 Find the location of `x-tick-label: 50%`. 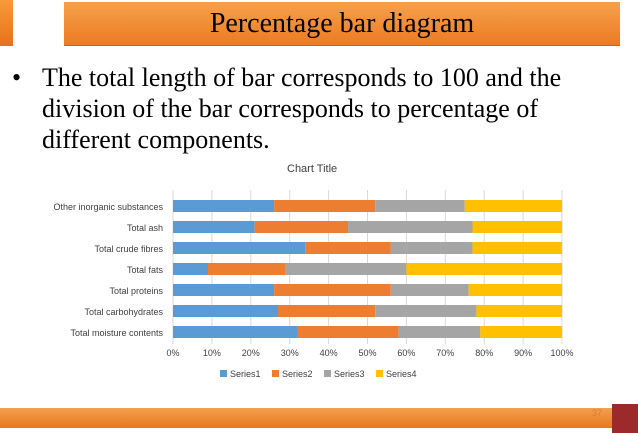

x-tick-label: 50% is located at coordinates (367, 353).